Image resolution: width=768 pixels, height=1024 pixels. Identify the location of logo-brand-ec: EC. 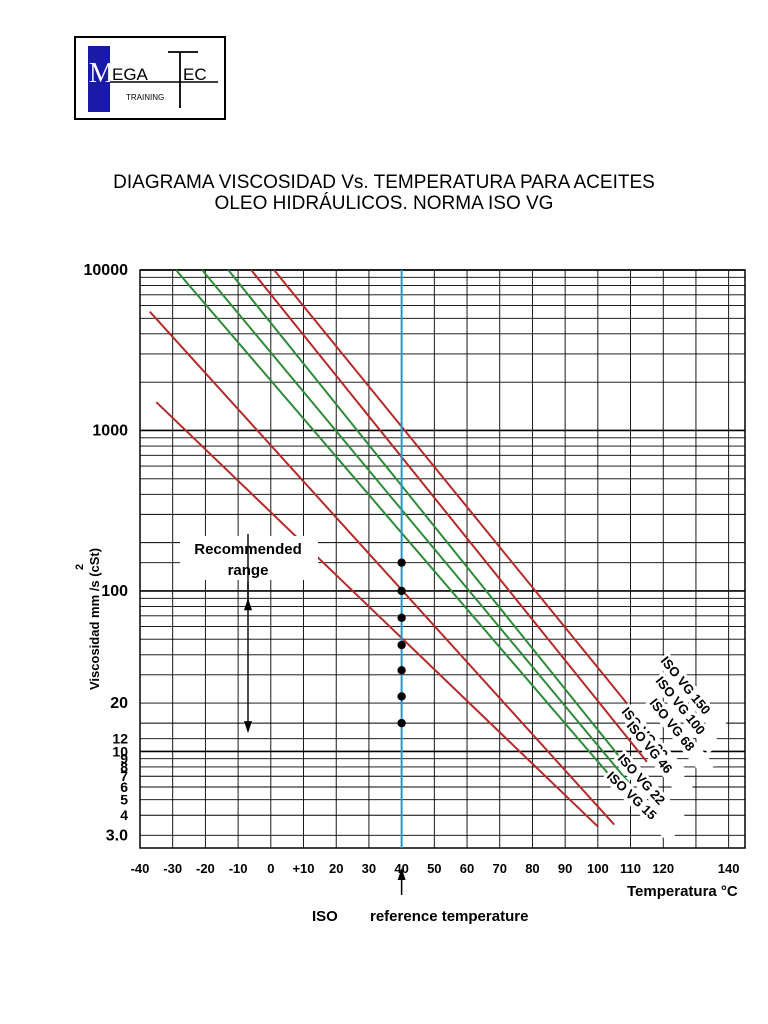
(195, 74).